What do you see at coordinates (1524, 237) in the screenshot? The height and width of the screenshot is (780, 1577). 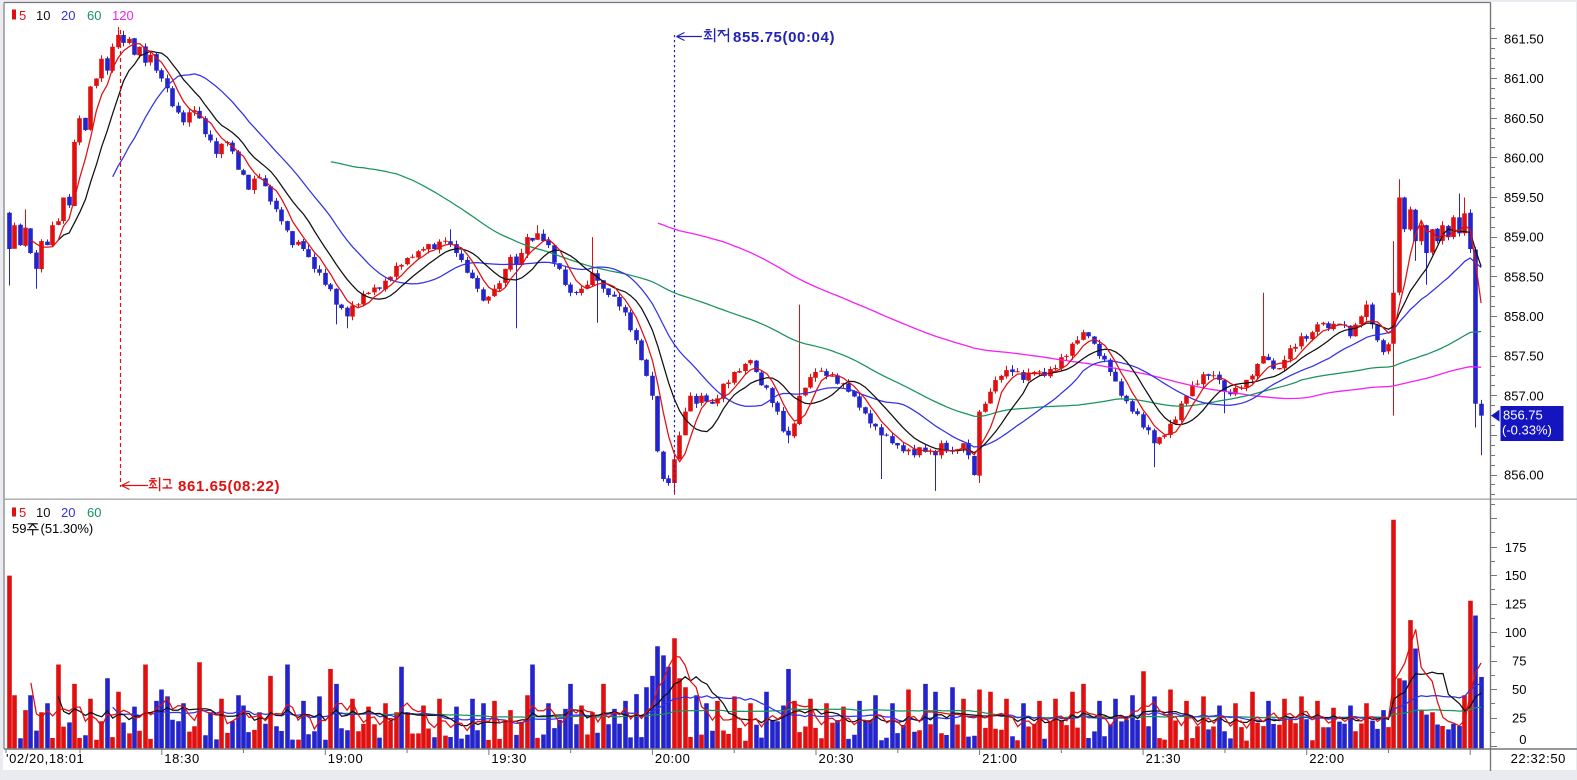 I see `svg-text: 859.00` at bounding box center [1524, 237].